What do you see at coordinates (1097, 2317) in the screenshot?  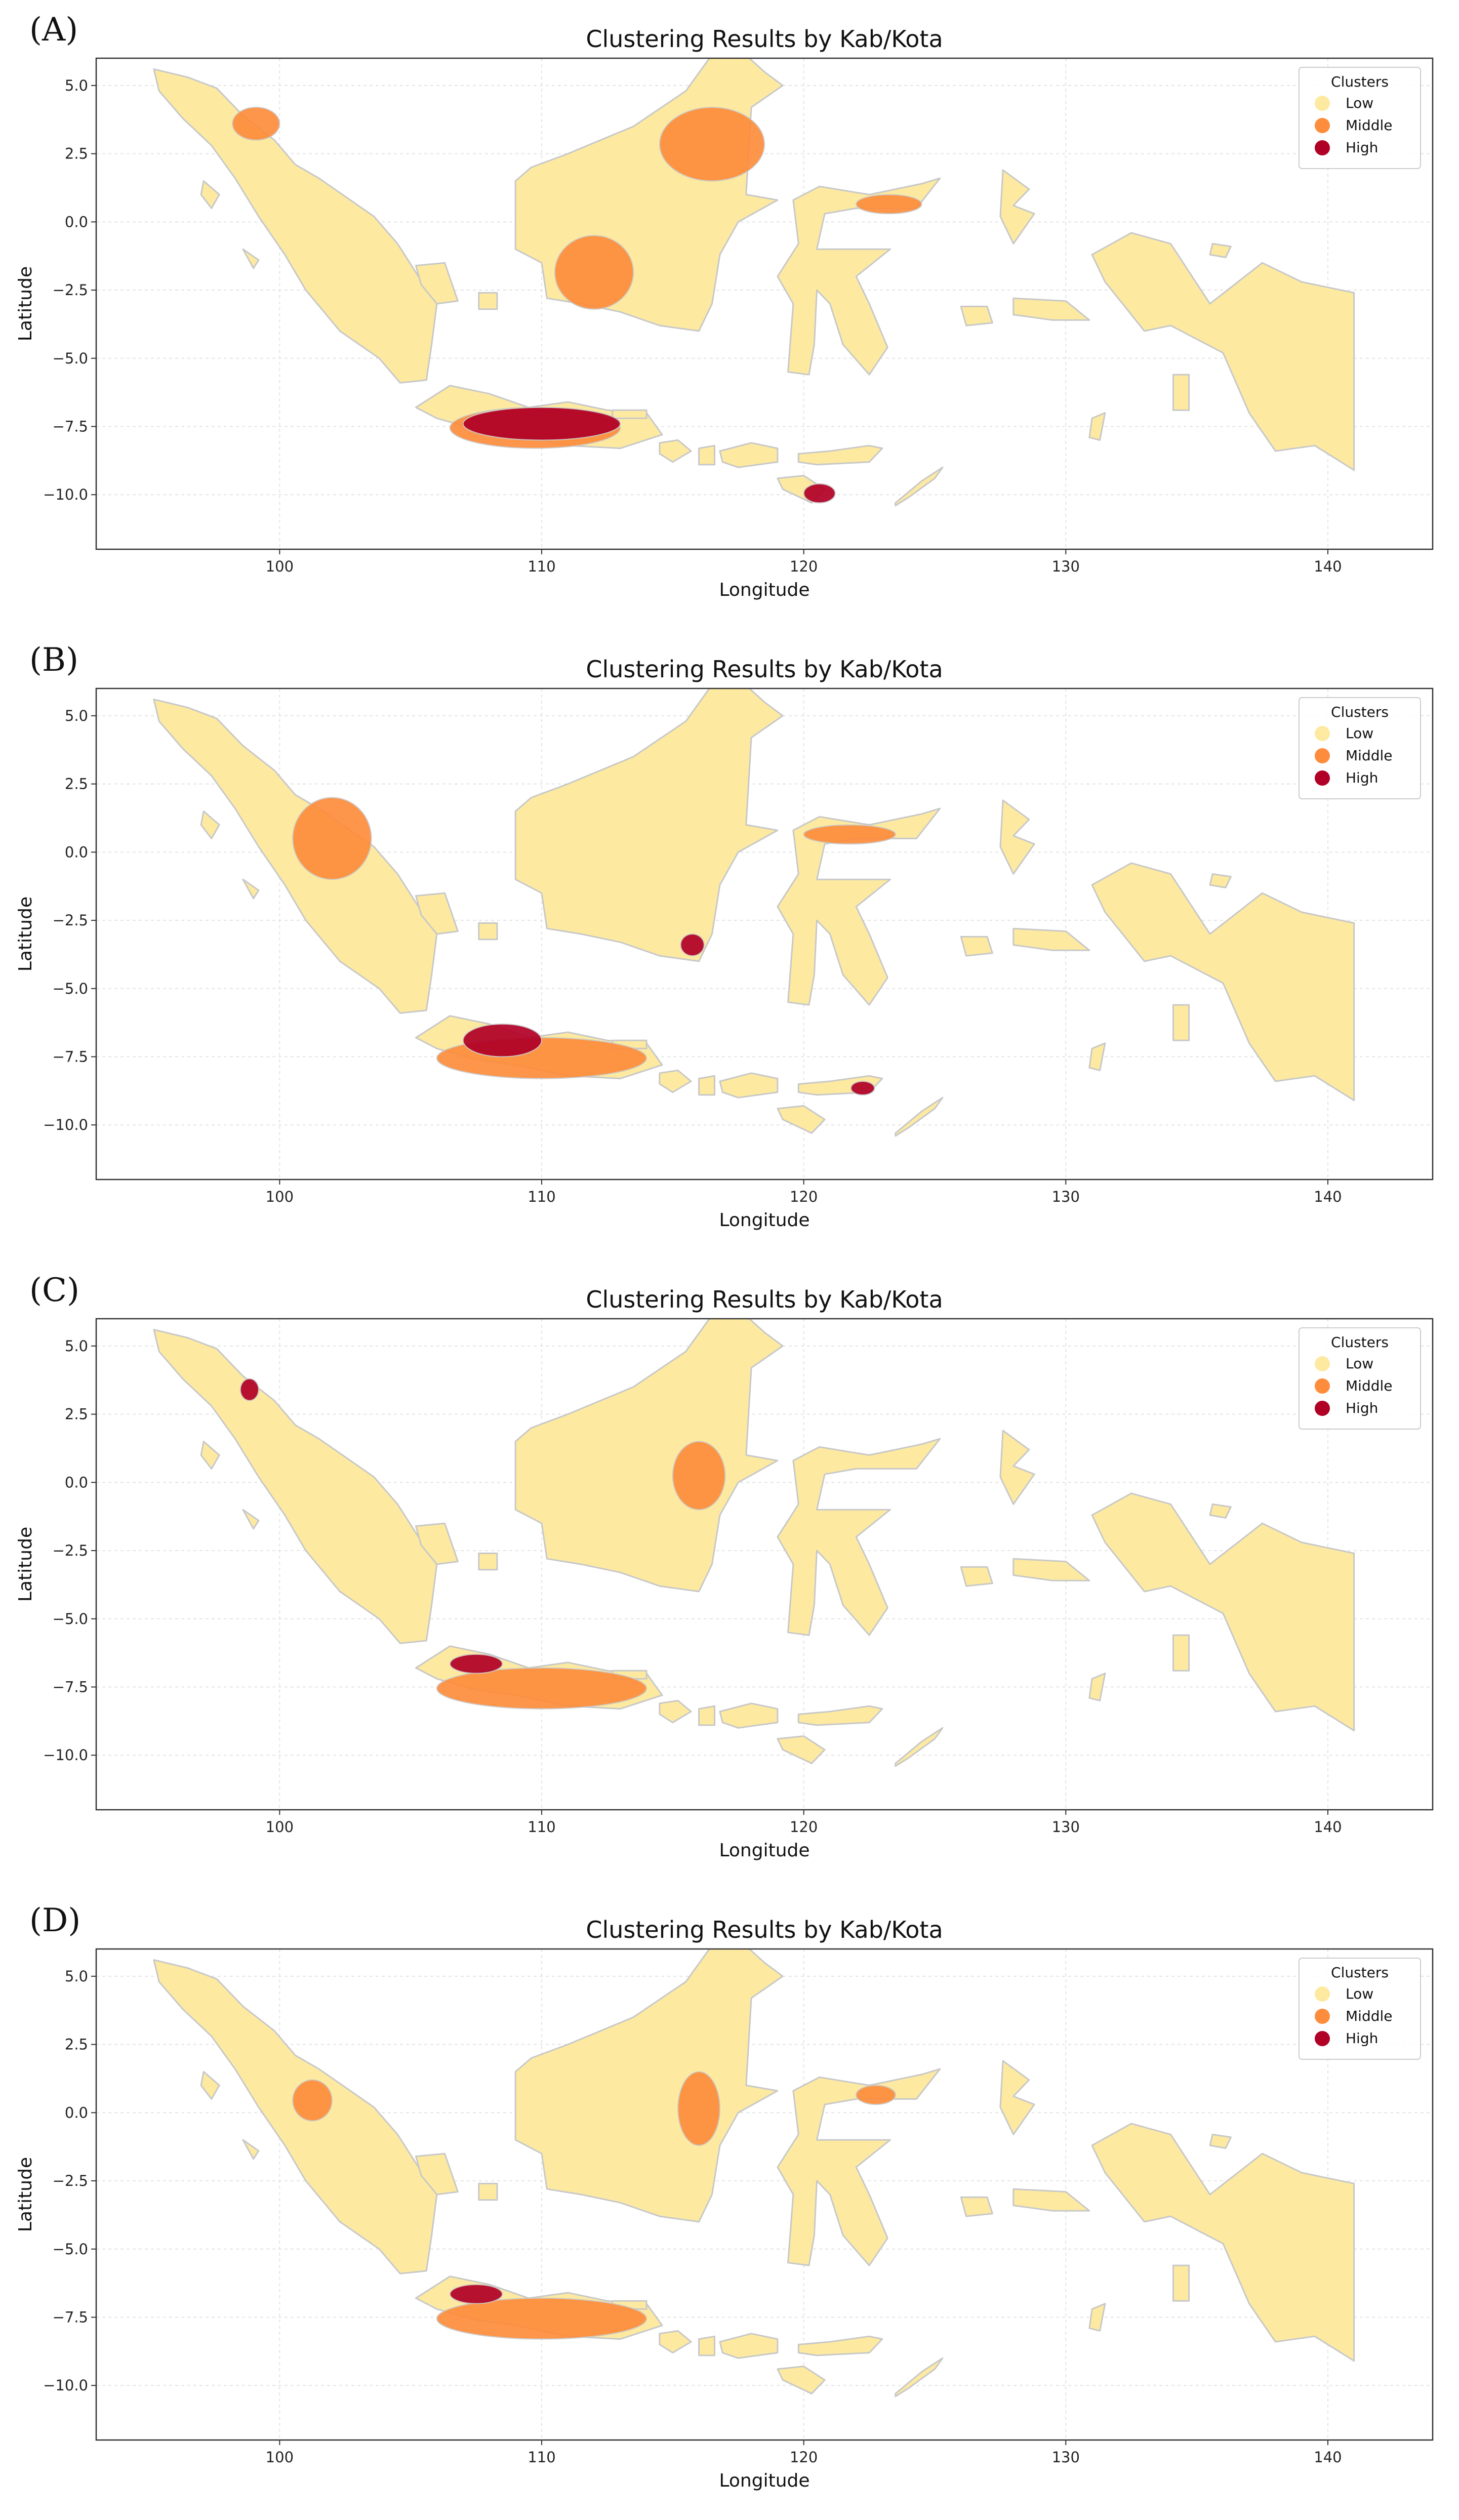 I see `island-yamdena` at bounding box center [1097, 2317].